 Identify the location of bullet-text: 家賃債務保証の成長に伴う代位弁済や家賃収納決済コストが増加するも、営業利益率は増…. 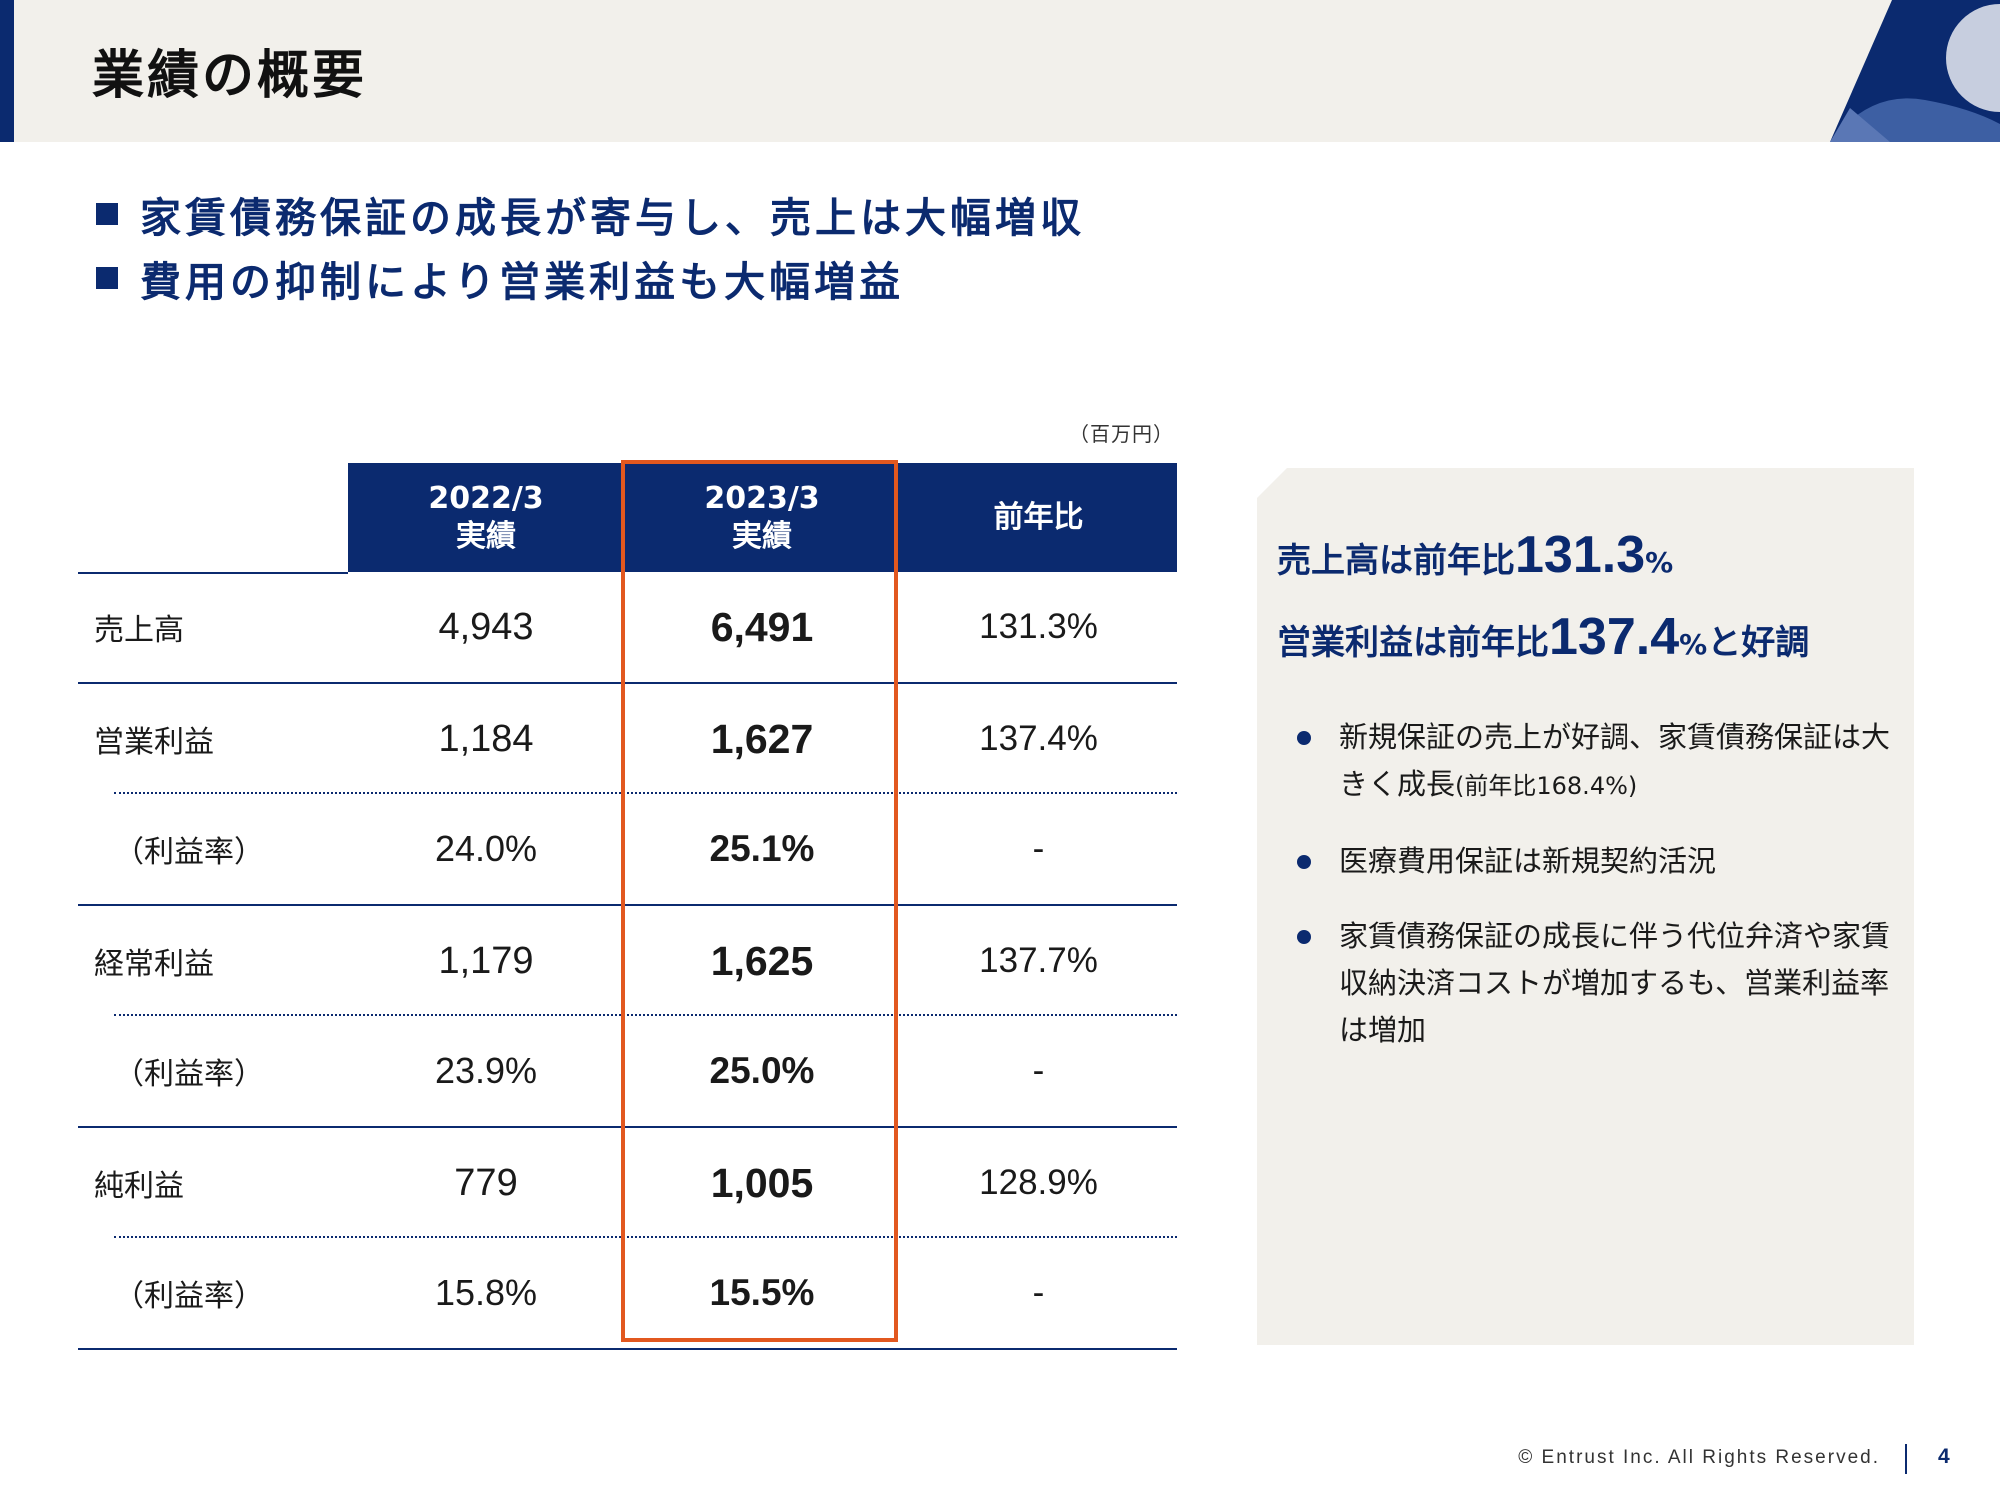
(1615, 983).